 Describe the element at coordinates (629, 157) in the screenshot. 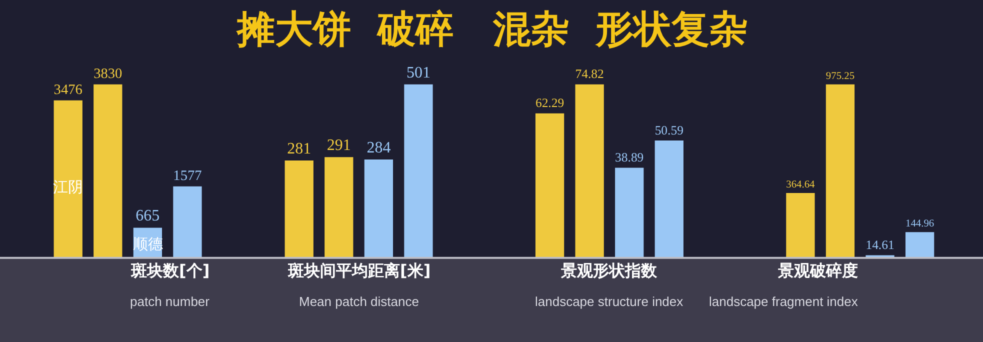

I see `data-label: 38.89` at that location.